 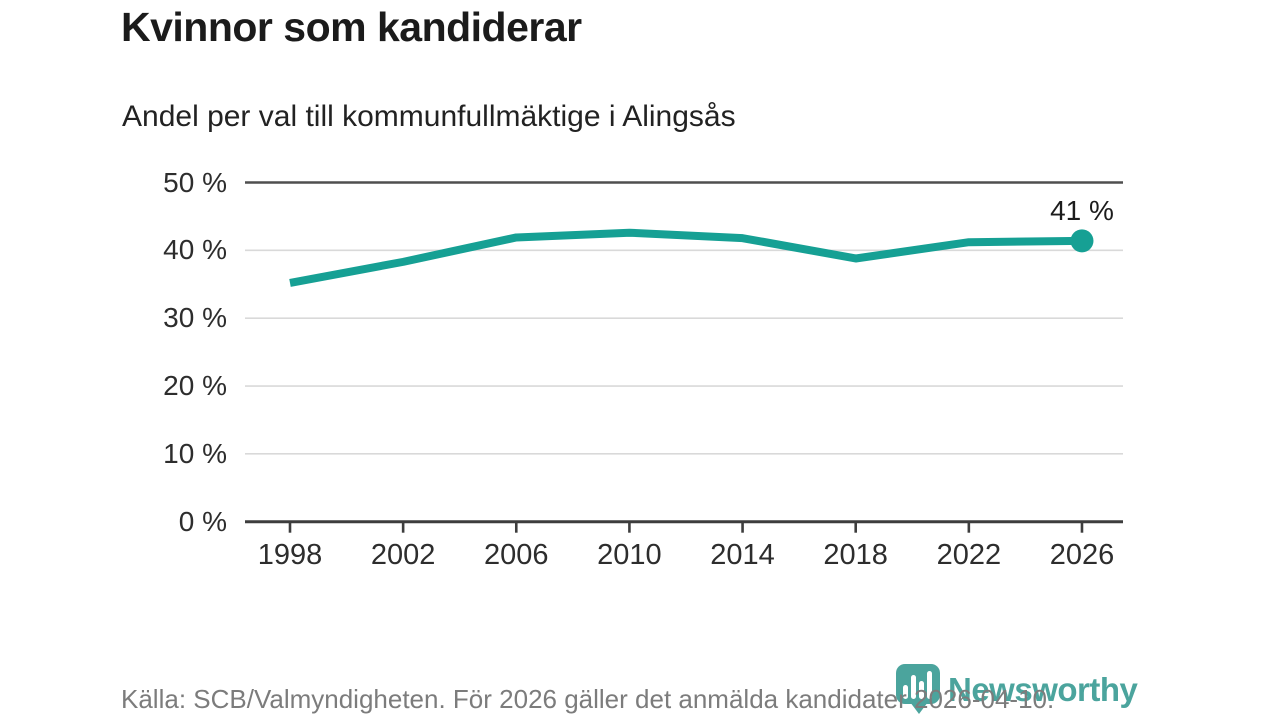 I want to click on chart-title: Kvinnor som kandiderar, so click(x=351, y=27).